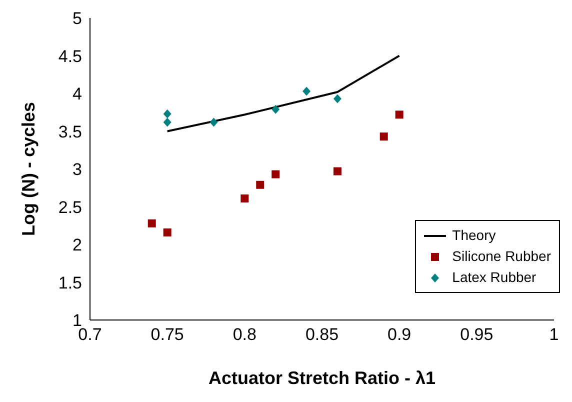 This screenshot has width=572, height=402. Describe the element at coordinates (70, 56) in the screenshot. I see `y-tick-label: 4.5` at that location.